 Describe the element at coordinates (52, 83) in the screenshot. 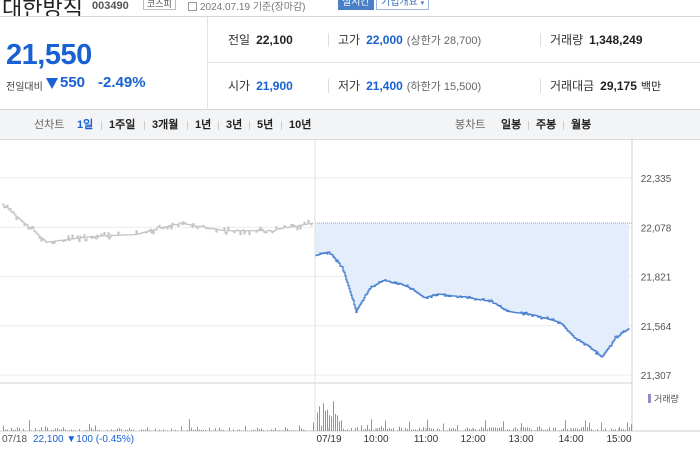

I see `down-arrow-icon` at that location.